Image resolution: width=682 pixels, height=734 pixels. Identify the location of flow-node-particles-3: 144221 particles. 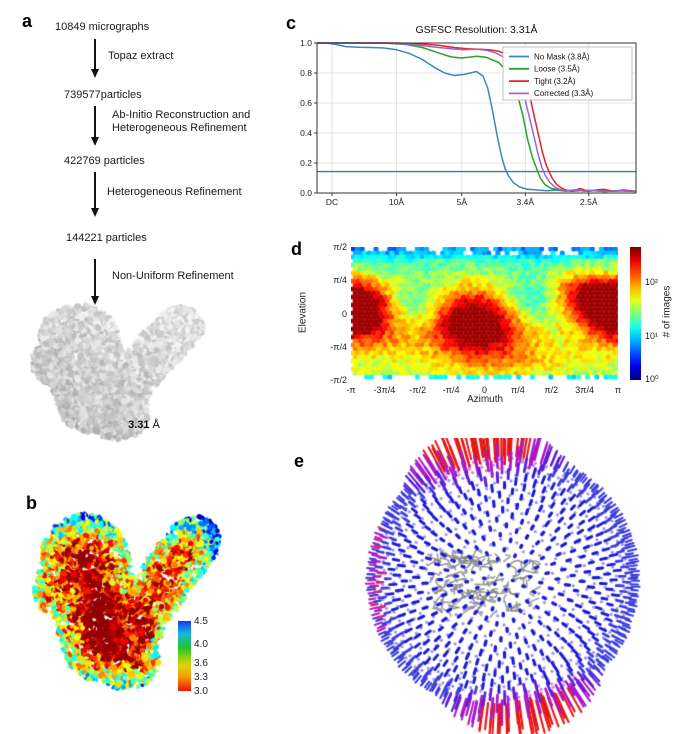
(106, 238).